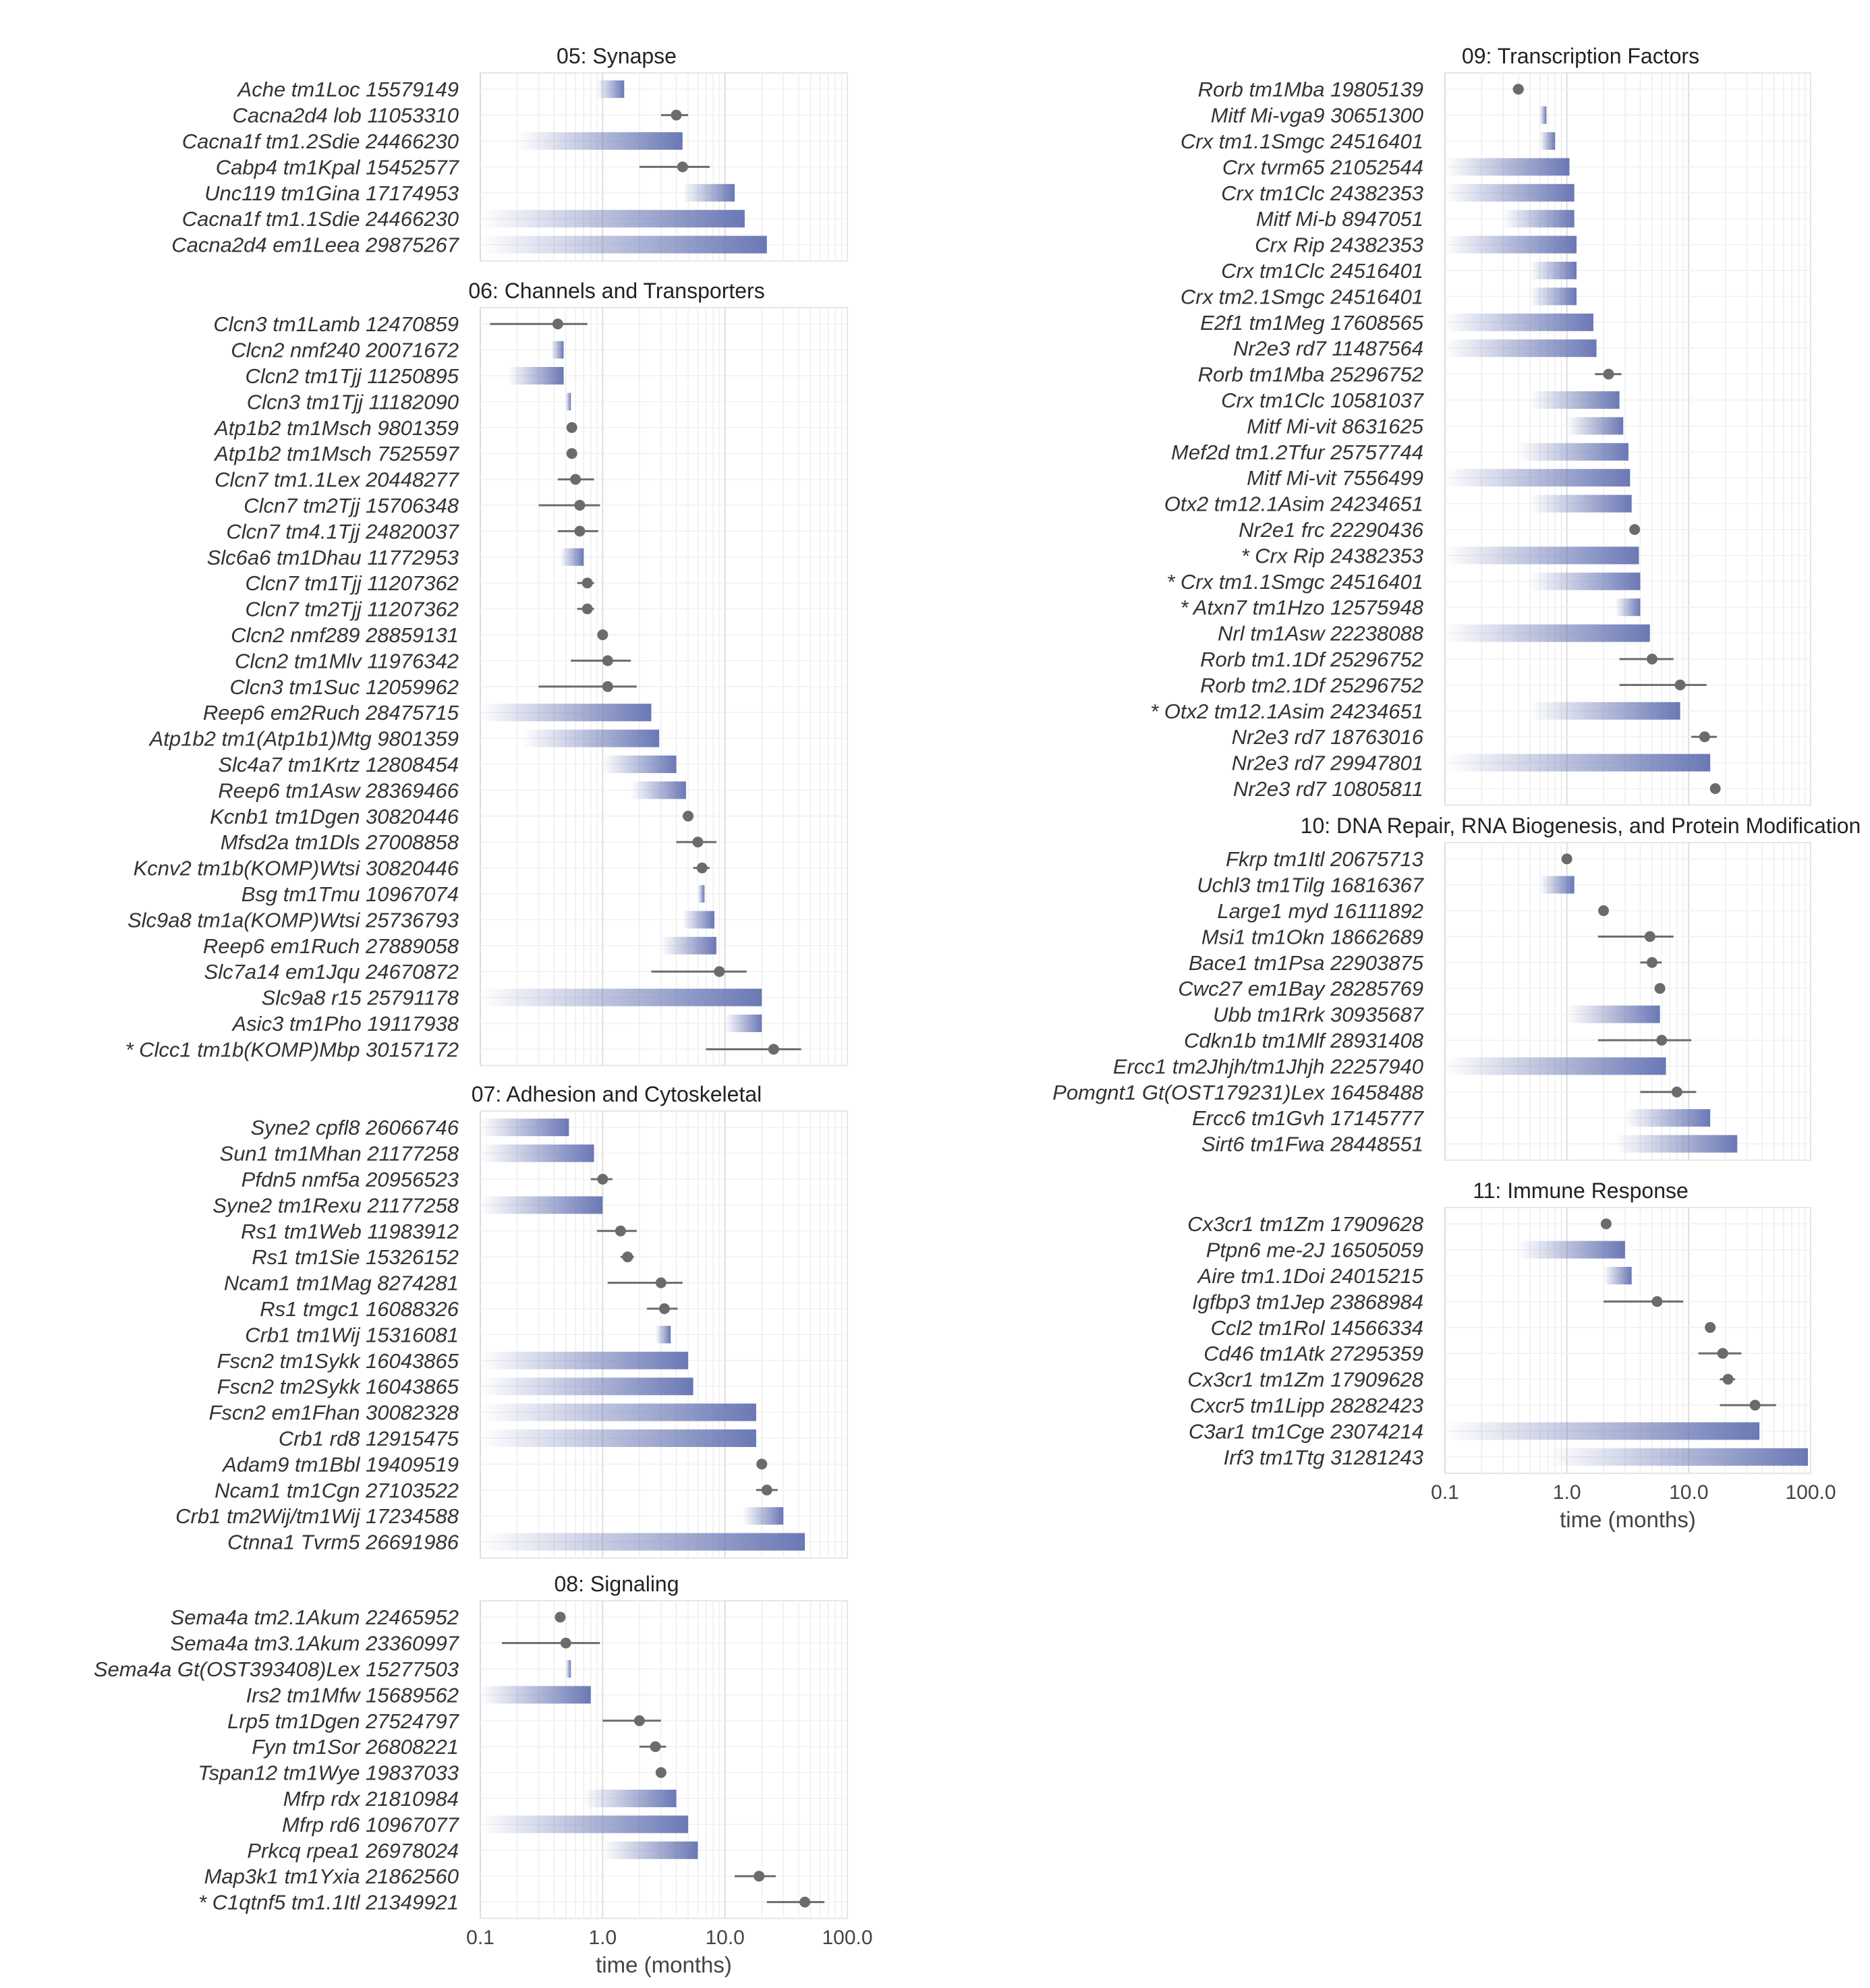 The height and width of the screenshot is (1988, 1870). Describe the element at coordinates (1311, 1276) in the screenshot. I see `row-label: Aire tm1.1Doi 24015215` at that location.